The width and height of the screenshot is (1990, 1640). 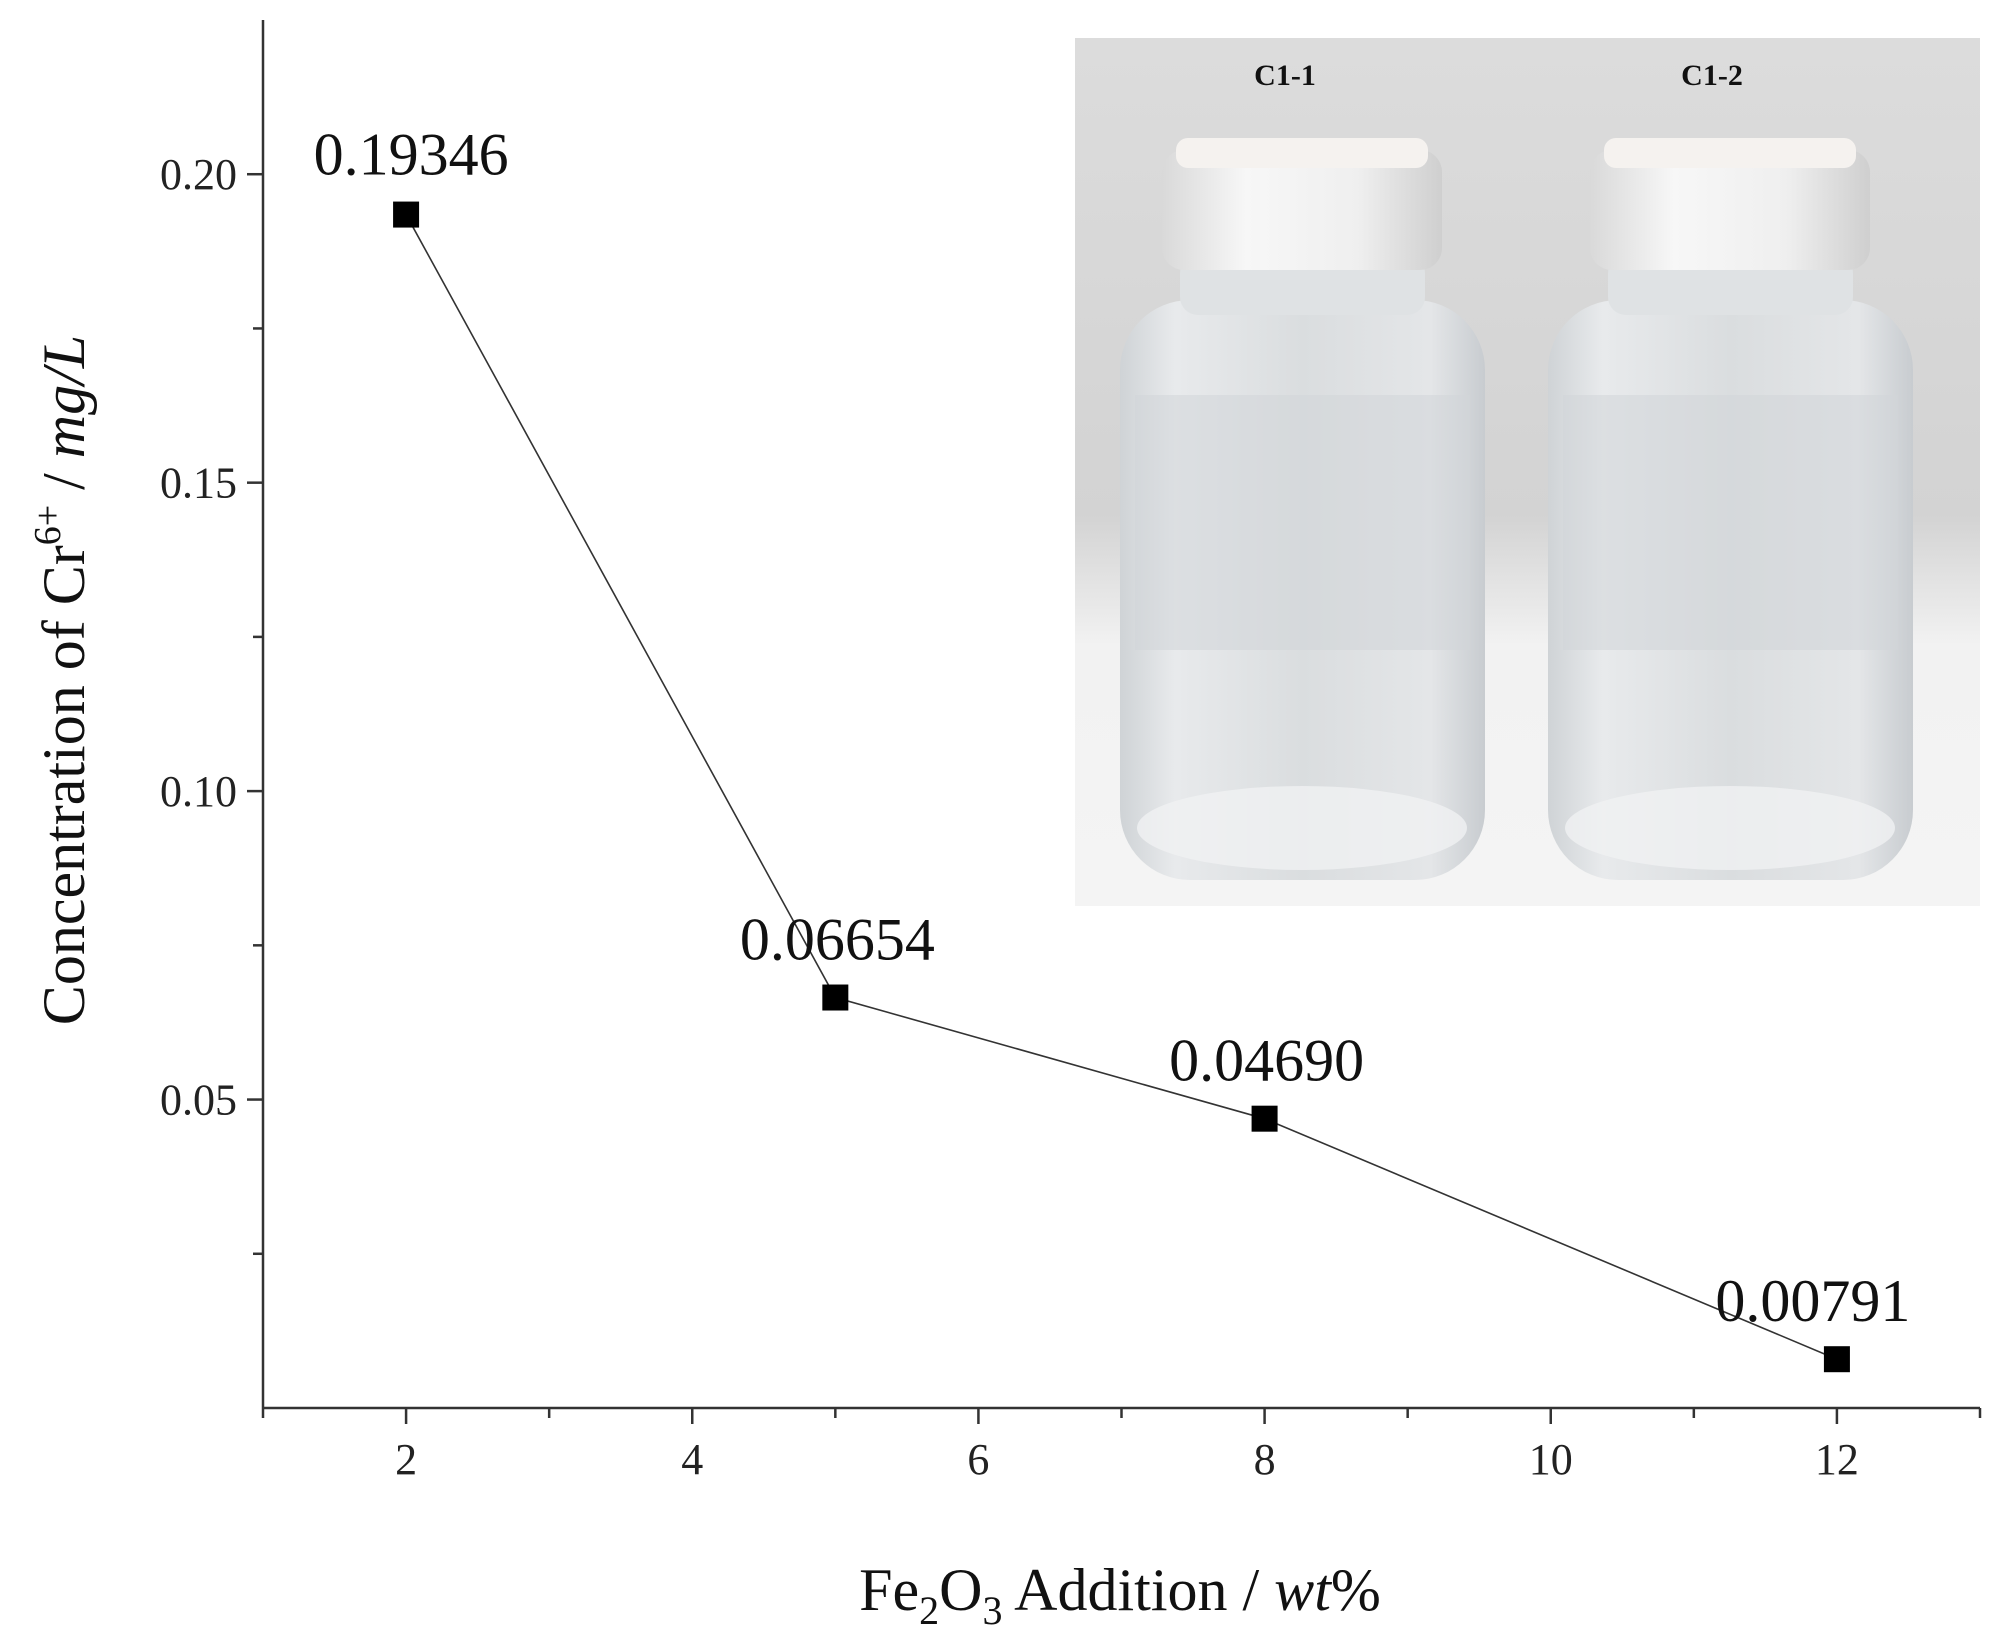 What do you see at coordinates (837, 940) in the screenshot?
I see `data-label: 0.06654` at bounding box center [837, 940].